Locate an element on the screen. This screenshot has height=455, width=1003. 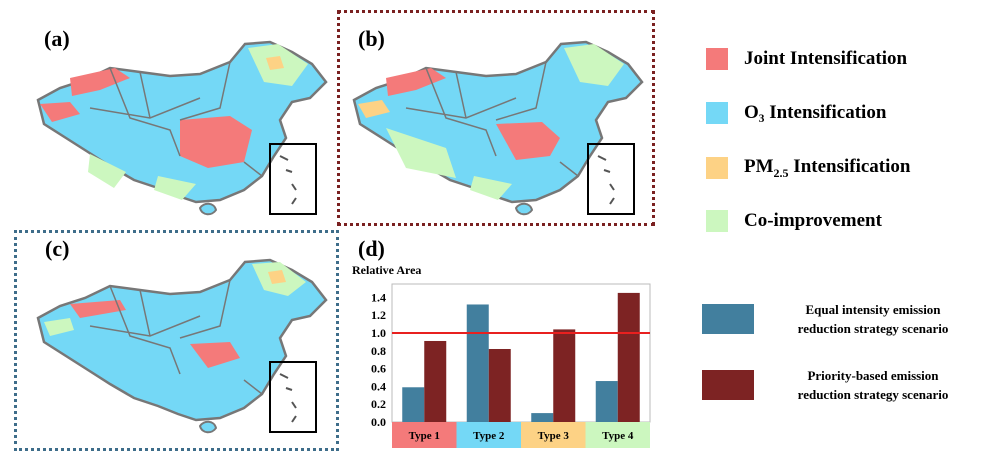
bar-legend-swatch-priority is located at coordinates (728, 385).